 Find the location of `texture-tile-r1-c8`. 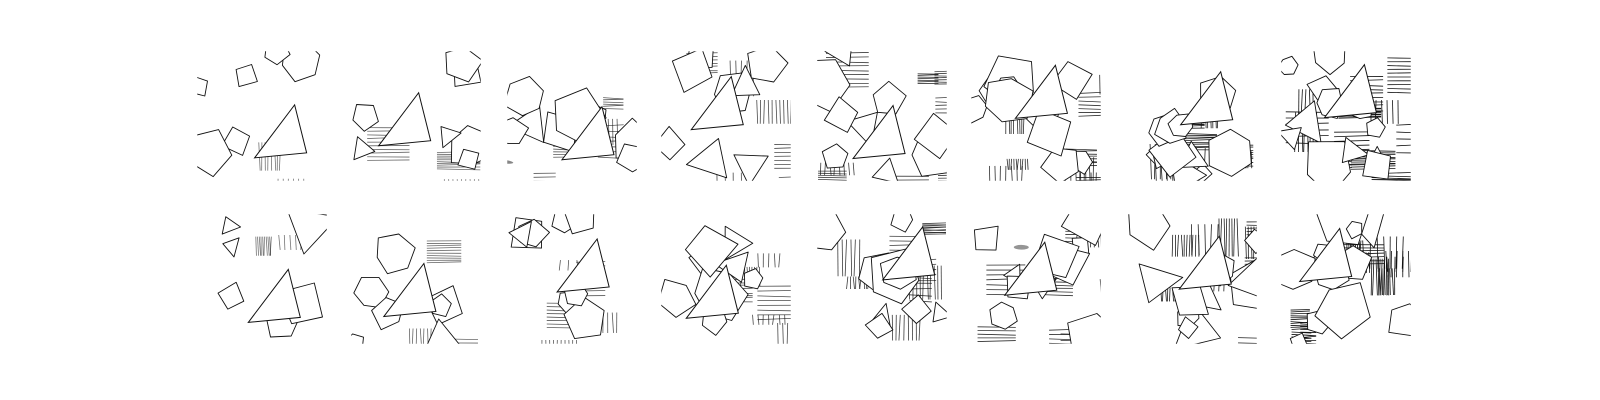

texture-tile-r1-c8 is located at coordinates (1346, 116).